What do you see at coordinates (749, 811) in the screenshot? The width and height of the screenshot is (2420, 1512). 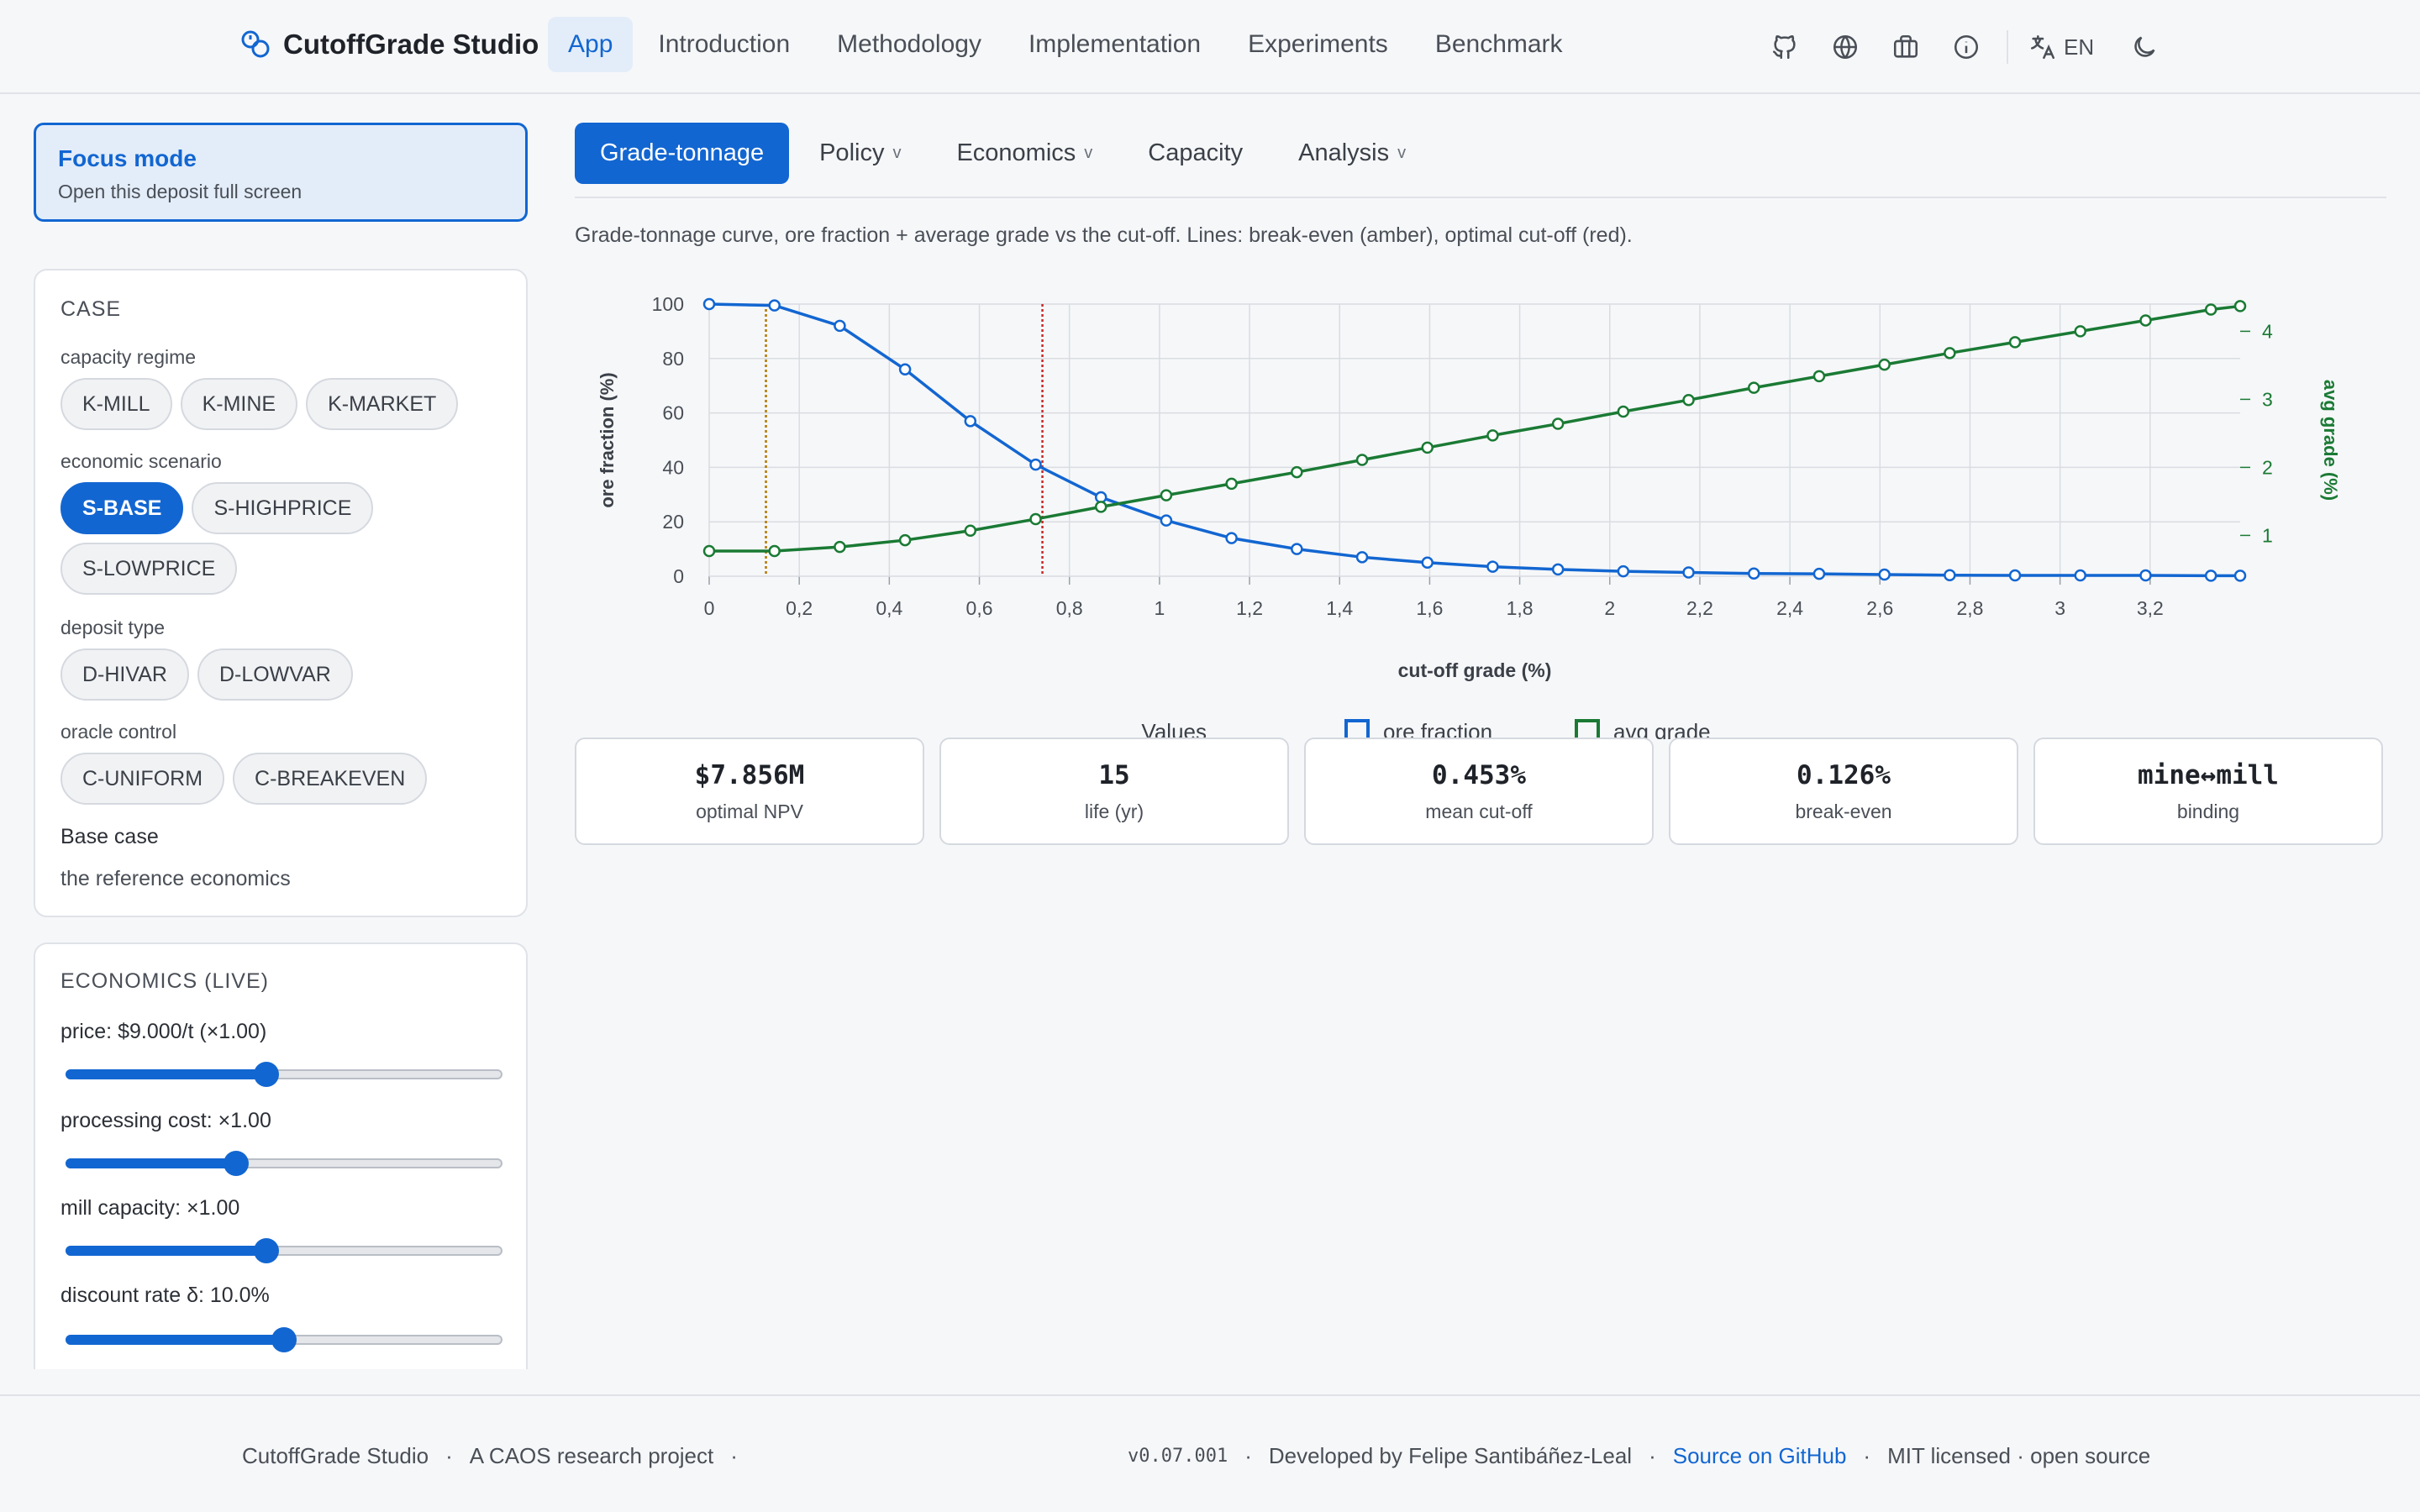 I see `stat-label: optimal NPV` at bounding box center [749, 811].